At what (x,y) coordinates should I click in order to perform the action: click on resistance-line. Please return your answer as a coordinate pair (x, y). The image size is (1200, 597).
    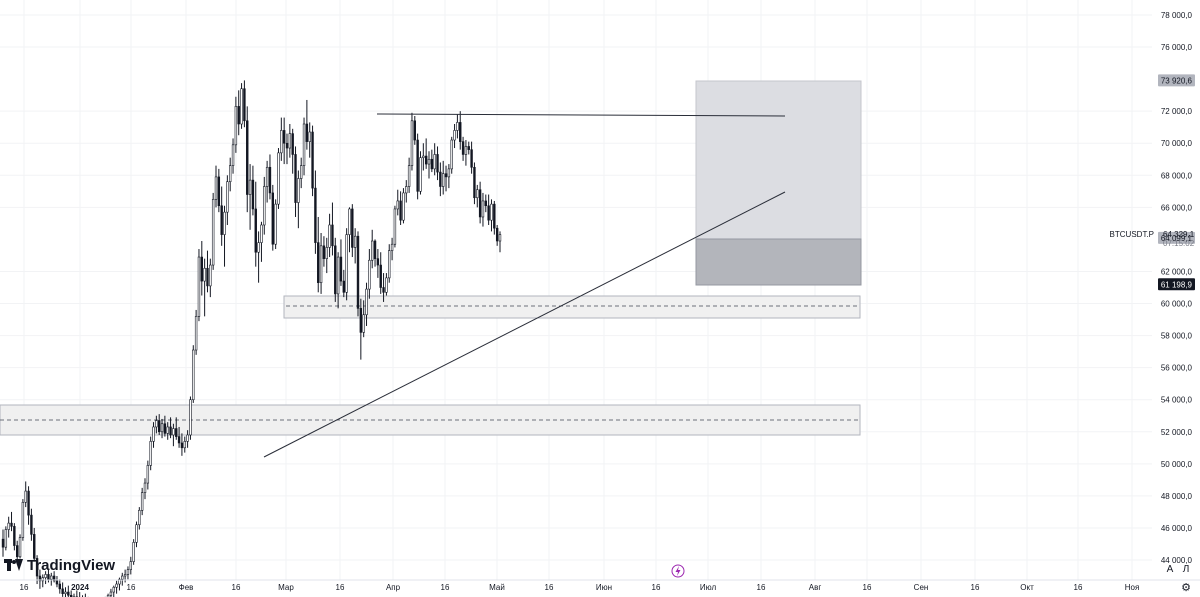
    Looking at the image, I should click on (581, 115).